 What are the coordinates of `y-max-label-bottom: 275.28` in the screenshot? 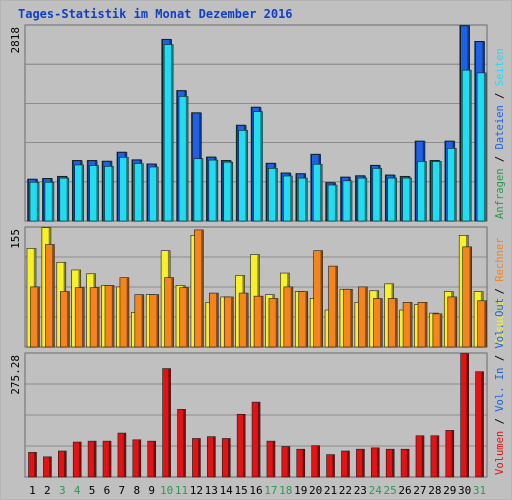 It's located at (15, 375).